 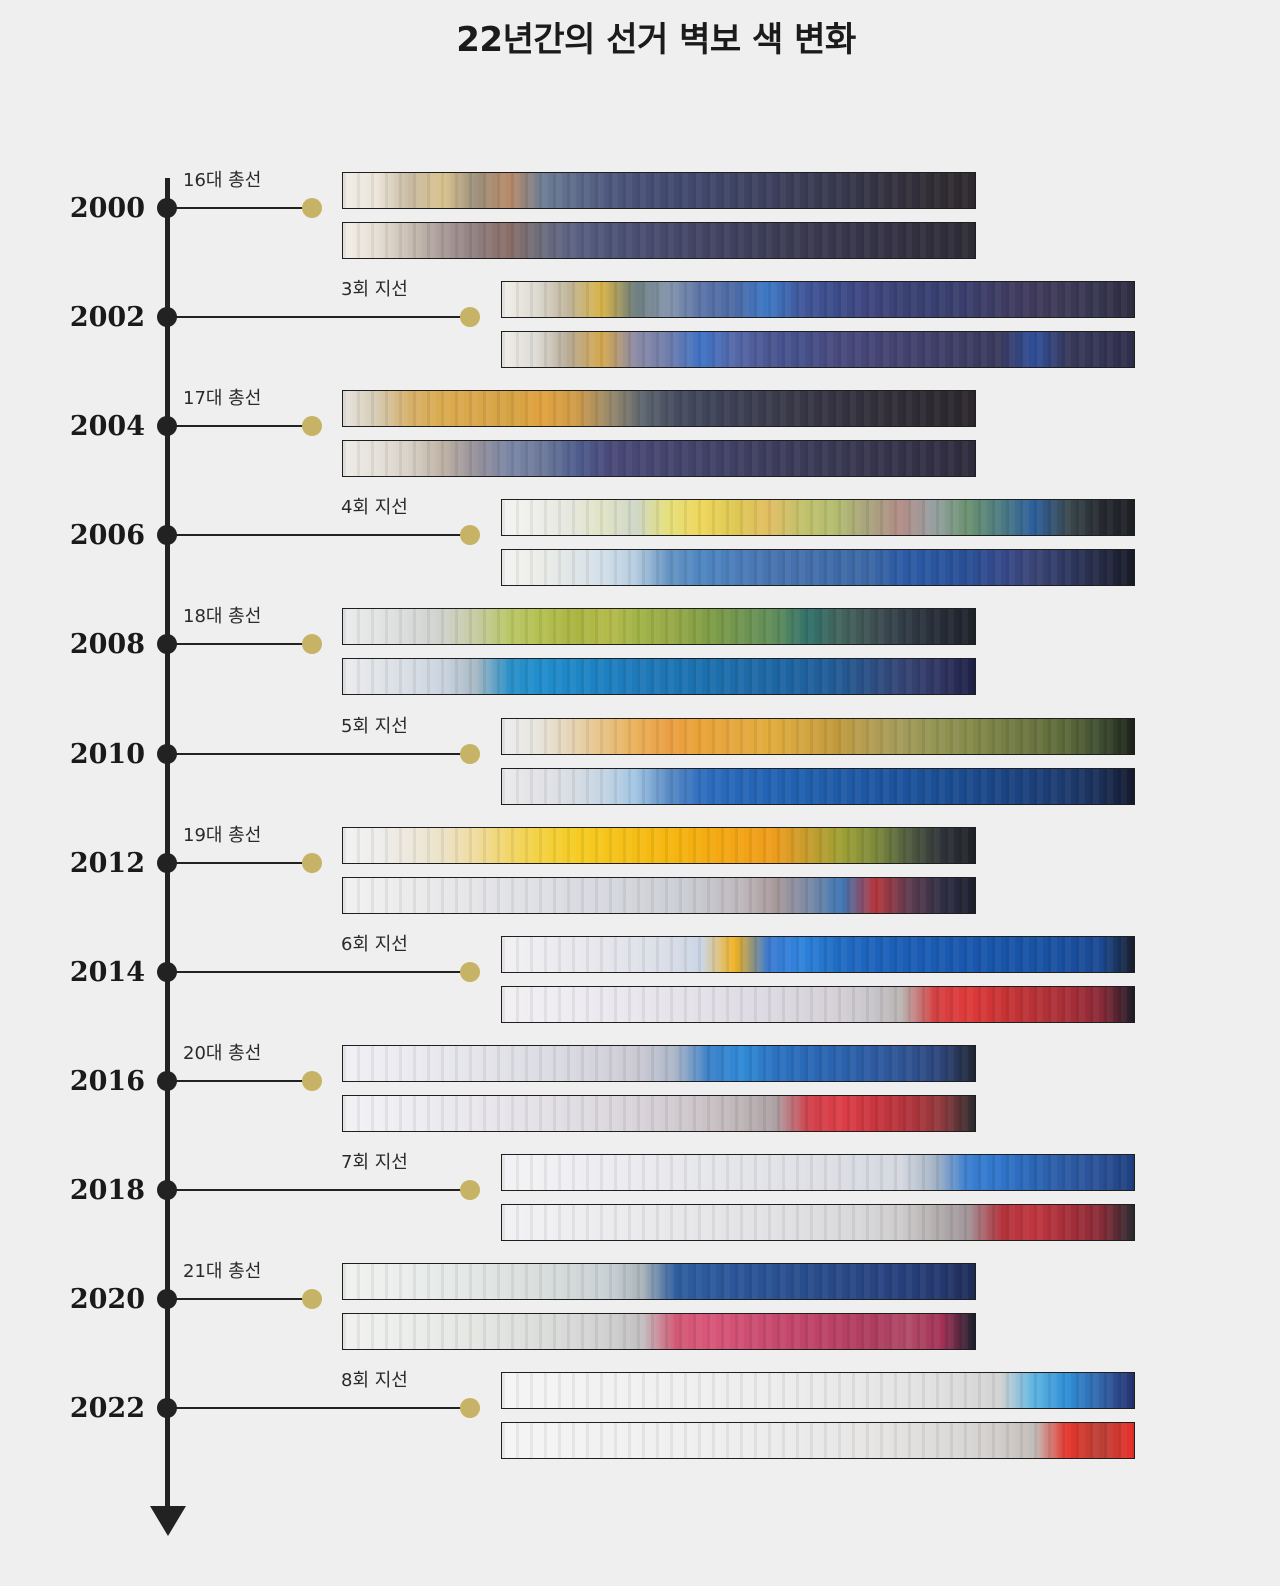 What do you see at coordinates (107, 1081) in the screenshot?
I see `year-label: 2016` at bounding box center [107, 1081].